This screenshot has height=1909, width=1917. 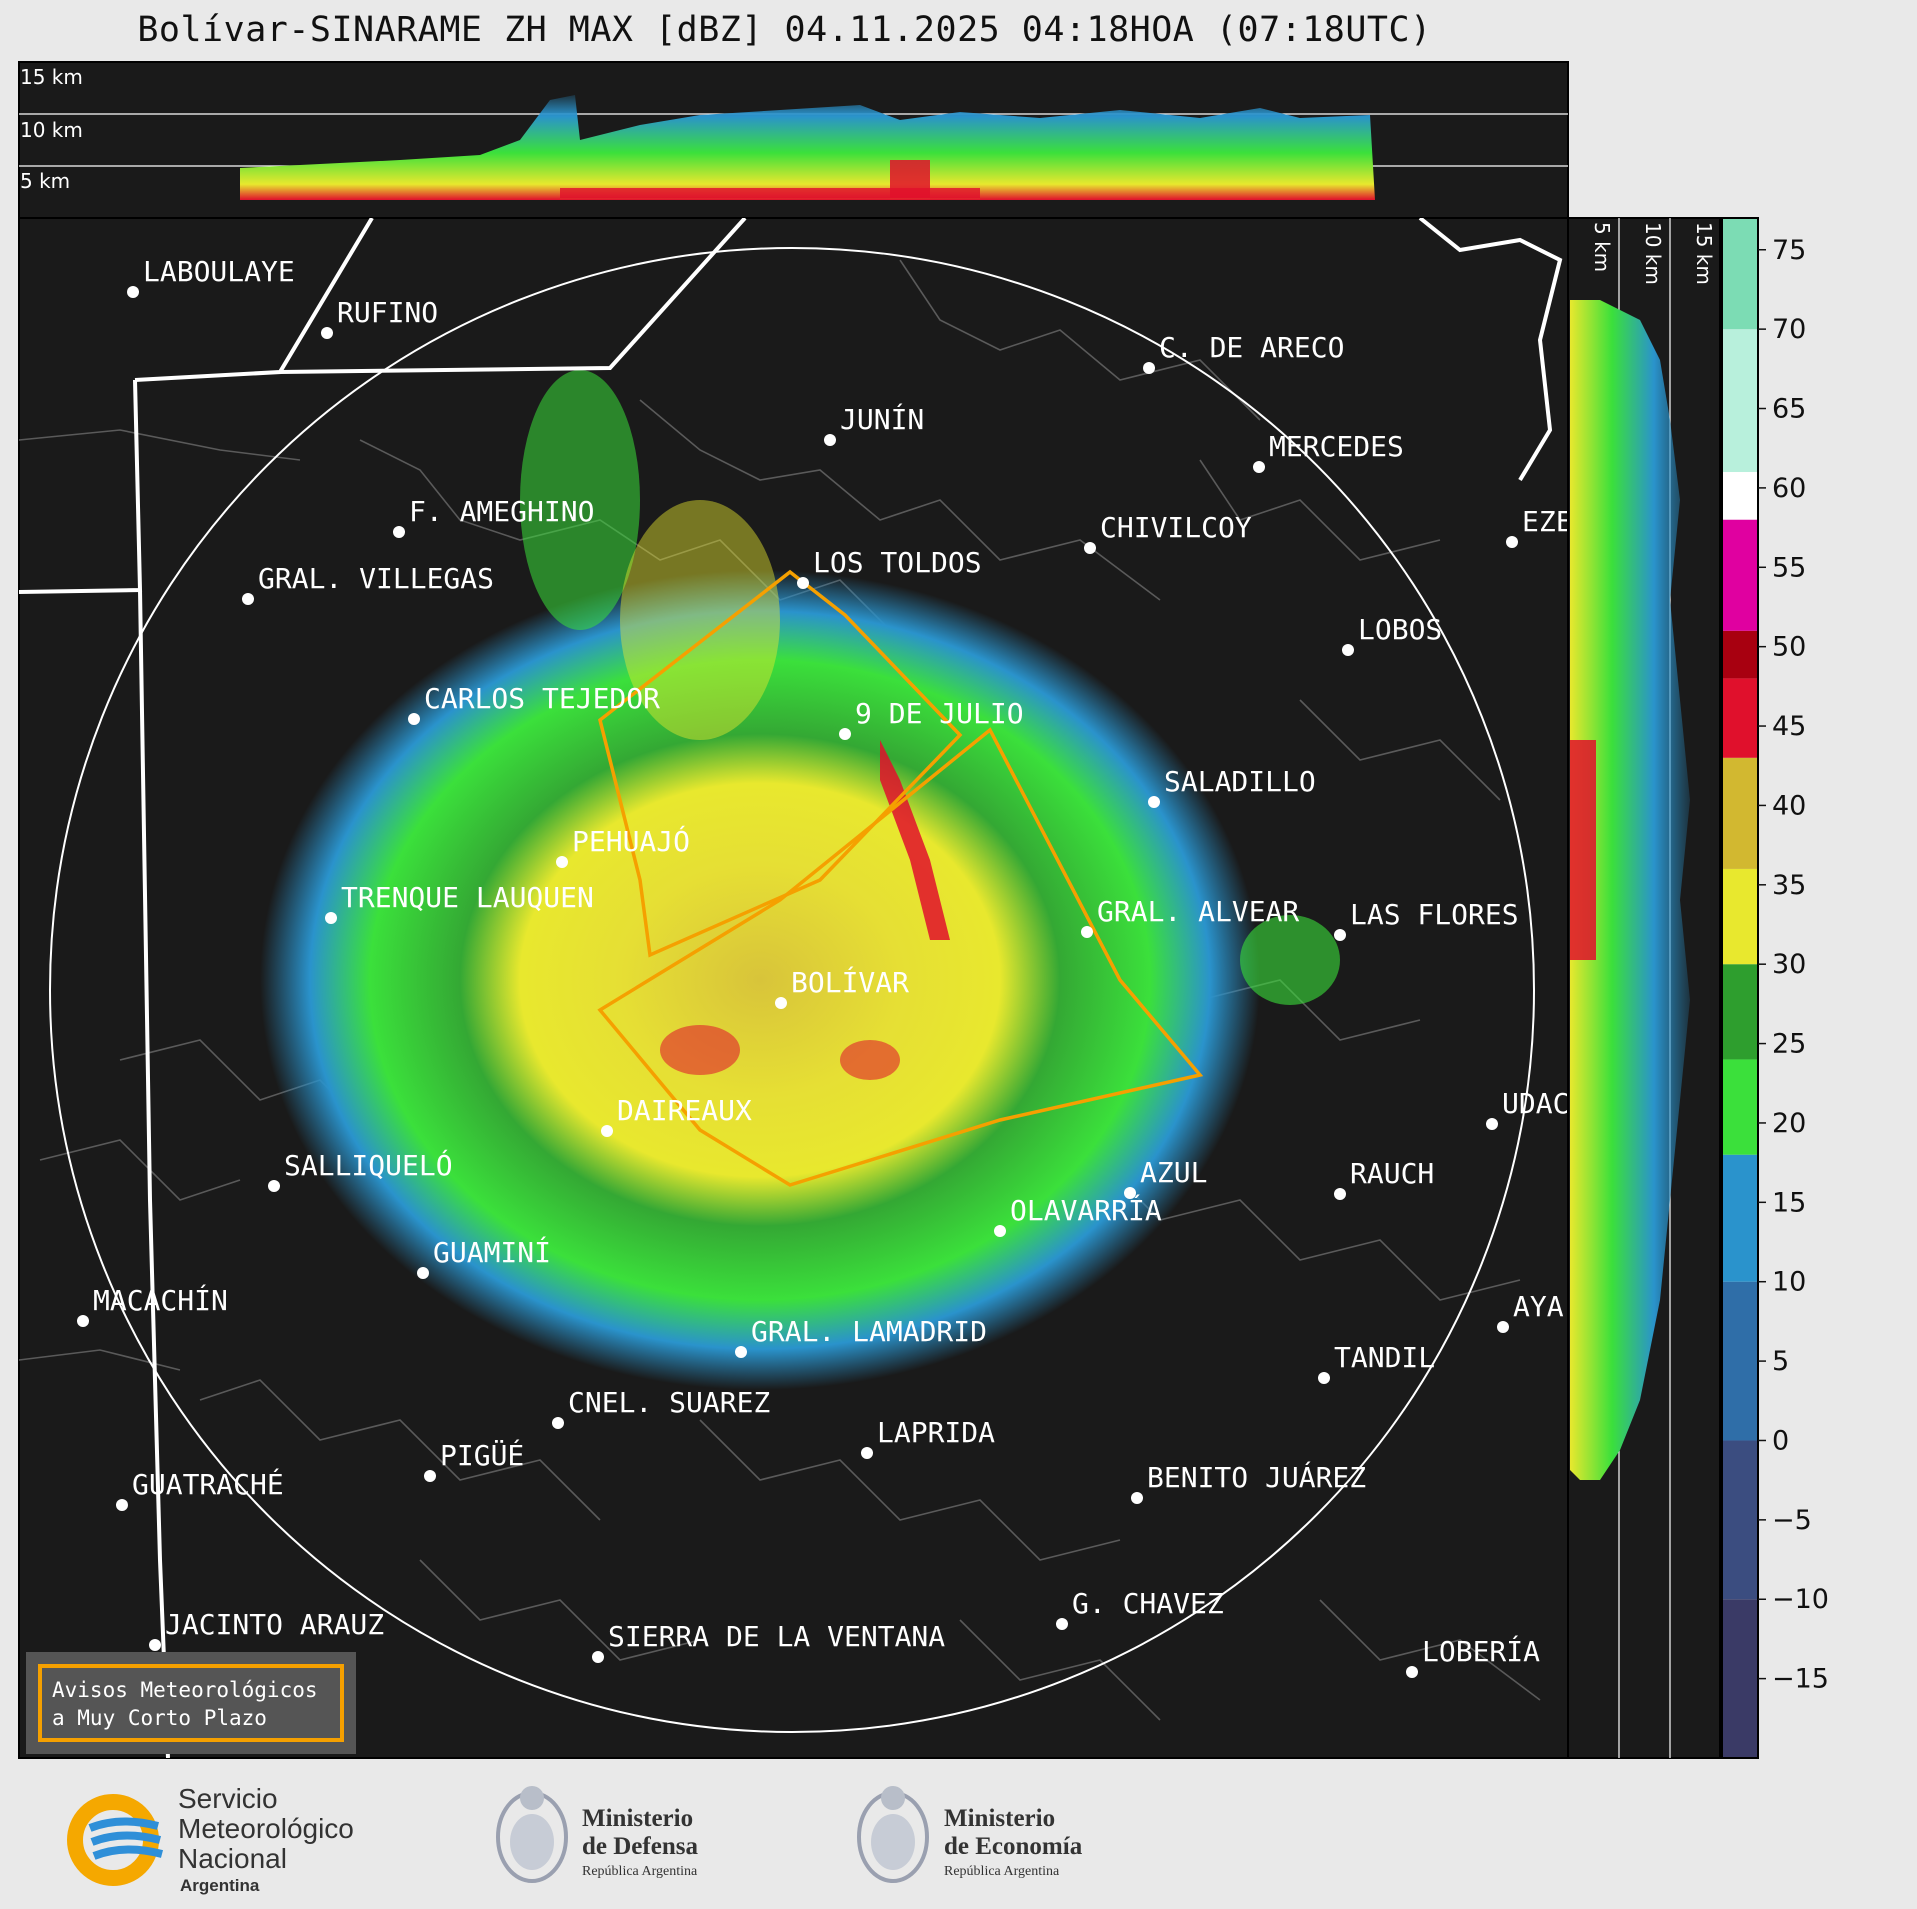 I want to click on city-udac: UDAC, so click(x=1527, y=1108).